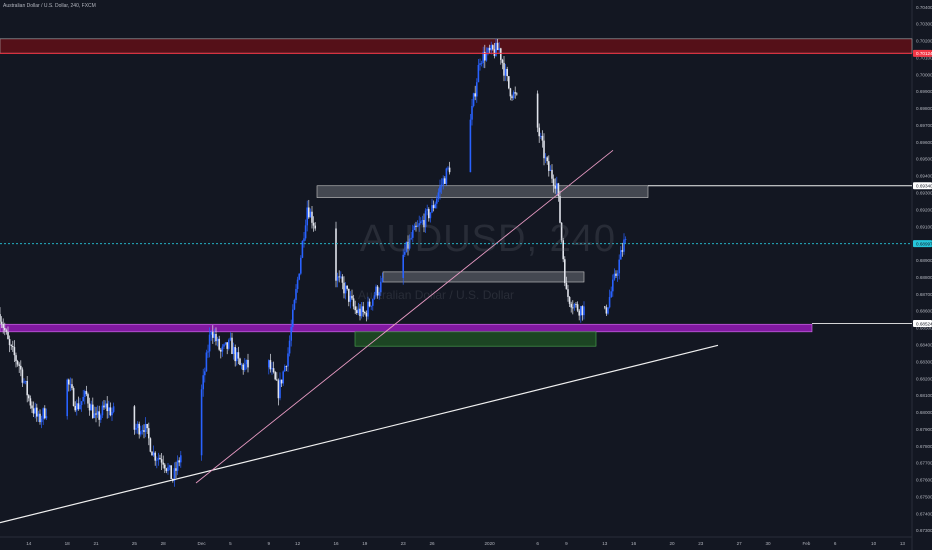 The width and height of the screenshot is (932, 550). Describe the element at coordinates (924, 378) in the screenshot. I see `y-tick-label: 0.68200` at that location.